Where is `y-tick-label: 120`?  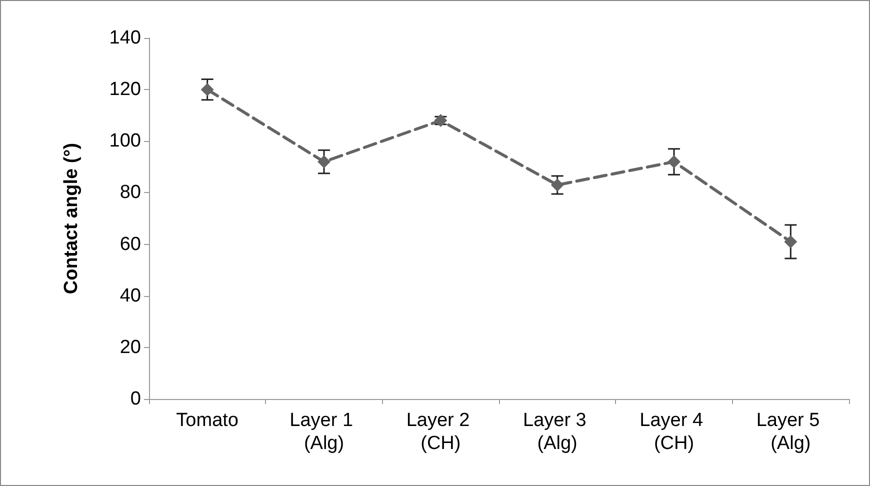
y-tick-label: 120 is located at coordinates (125, 89).